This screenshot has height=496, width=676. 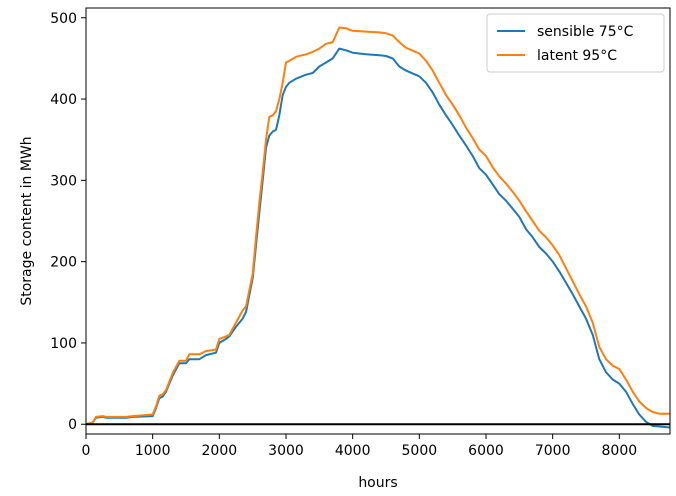 I want to click on x-tick-label: 8000, so click(x=620, y=451).